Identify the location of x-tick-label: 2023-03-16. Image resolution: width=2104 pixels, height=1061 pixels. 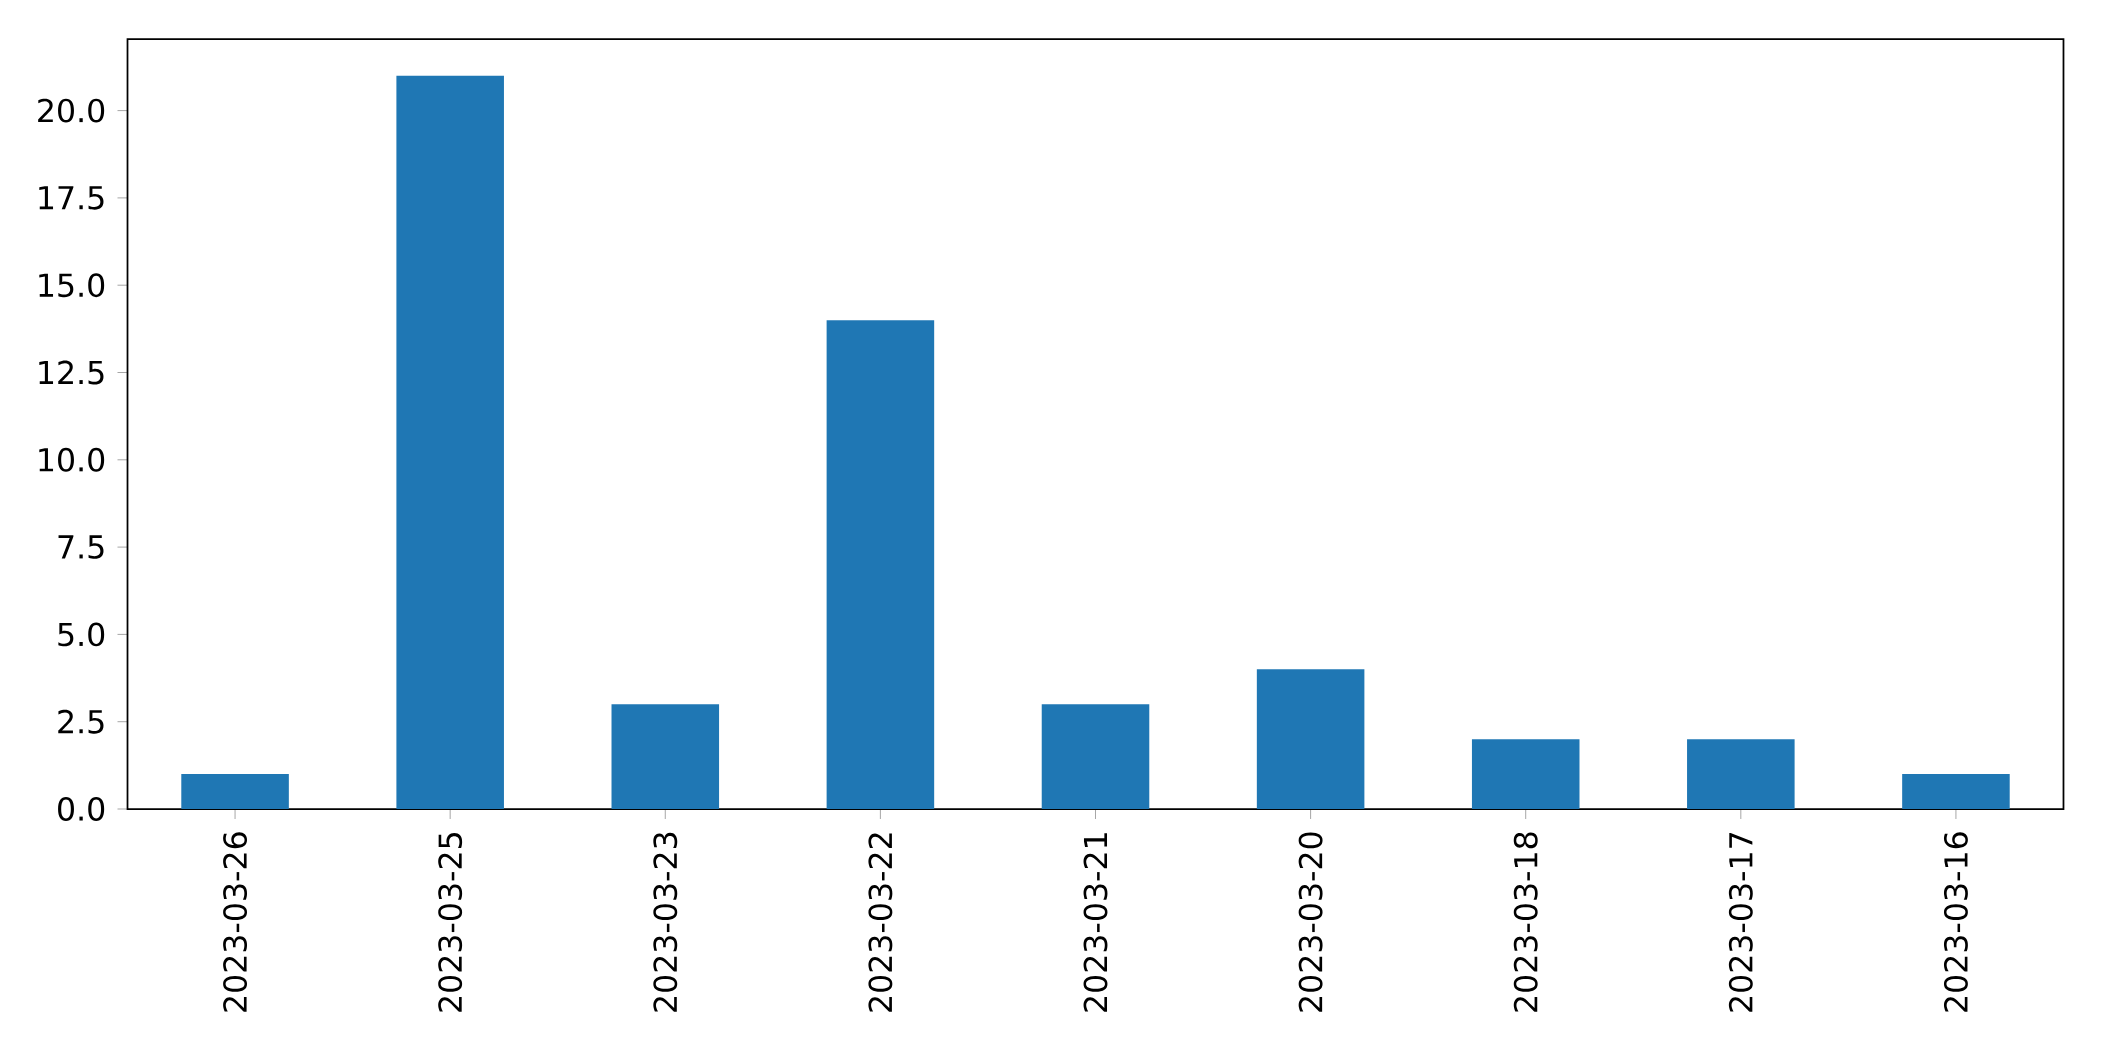
(1955, 922).